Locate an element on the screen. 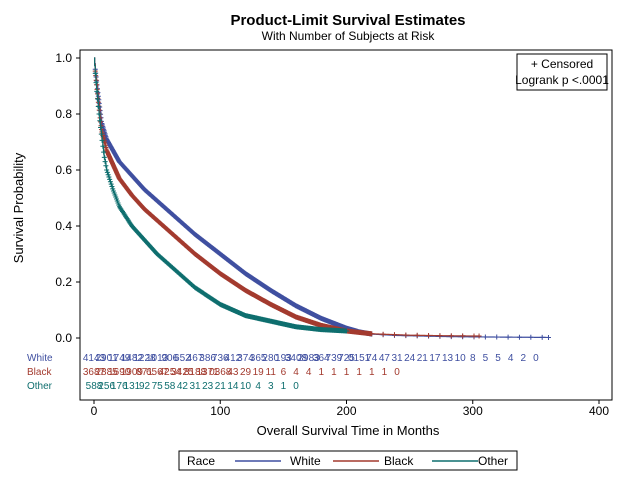 The height and width of the screenshot is (480, 640). at-risk-count: 23 is located at coordinates (208, 386).